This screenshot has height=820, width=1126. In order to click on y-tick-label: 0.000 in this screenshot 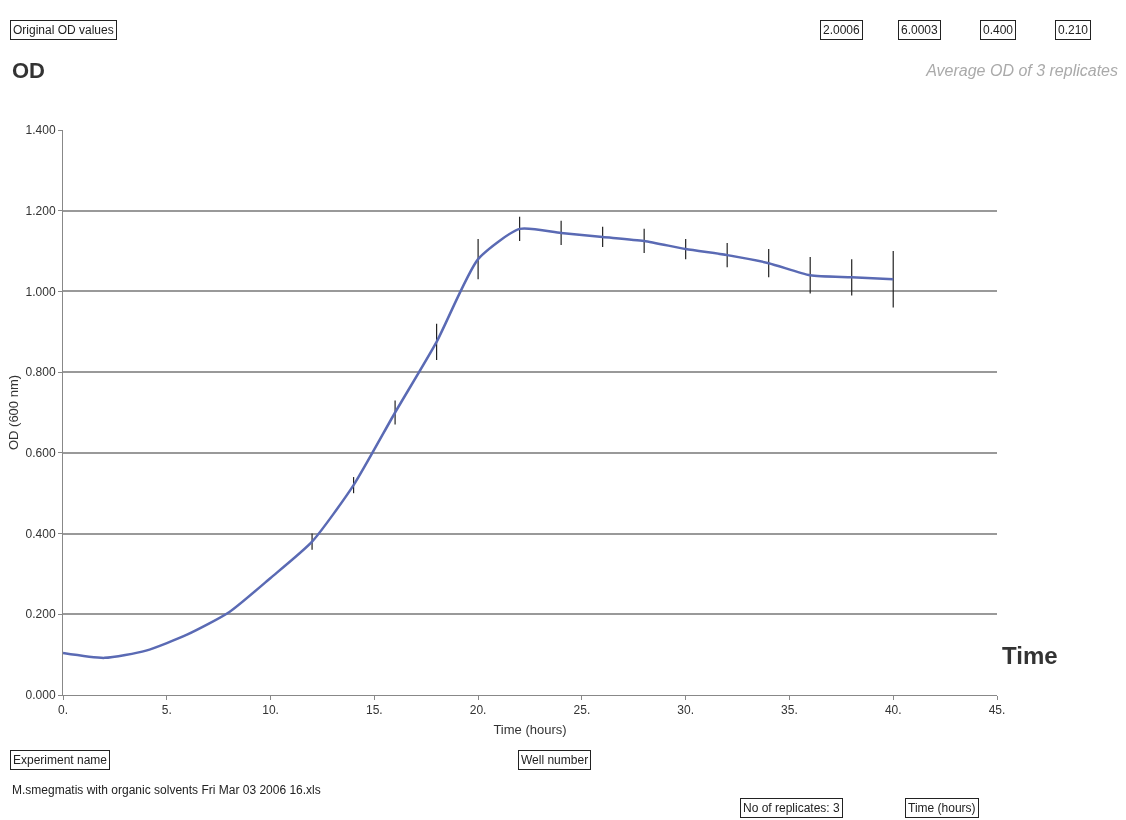, I will do `click(40, 695)`.